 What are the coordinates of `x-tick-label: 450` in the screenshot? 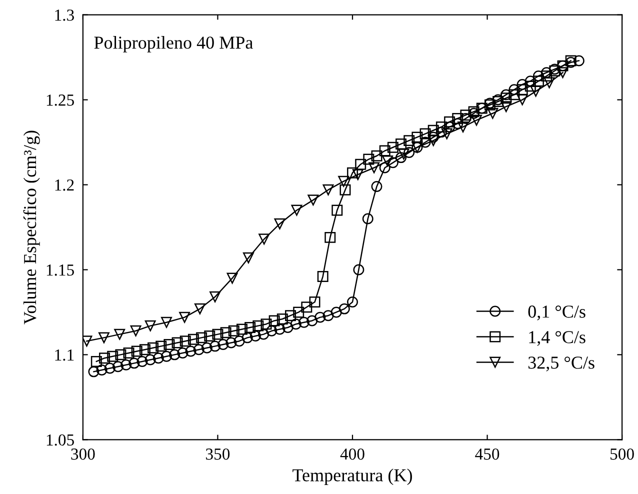 It's located at (487, 454).